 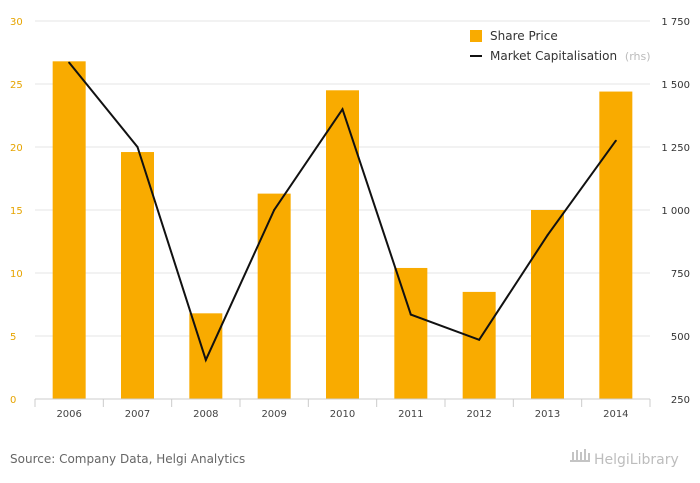 What do you see at coordinates (675, 22) in the screenshot?
I see `y-right-tick-label: 1 750` at bounding box center [675, 22].